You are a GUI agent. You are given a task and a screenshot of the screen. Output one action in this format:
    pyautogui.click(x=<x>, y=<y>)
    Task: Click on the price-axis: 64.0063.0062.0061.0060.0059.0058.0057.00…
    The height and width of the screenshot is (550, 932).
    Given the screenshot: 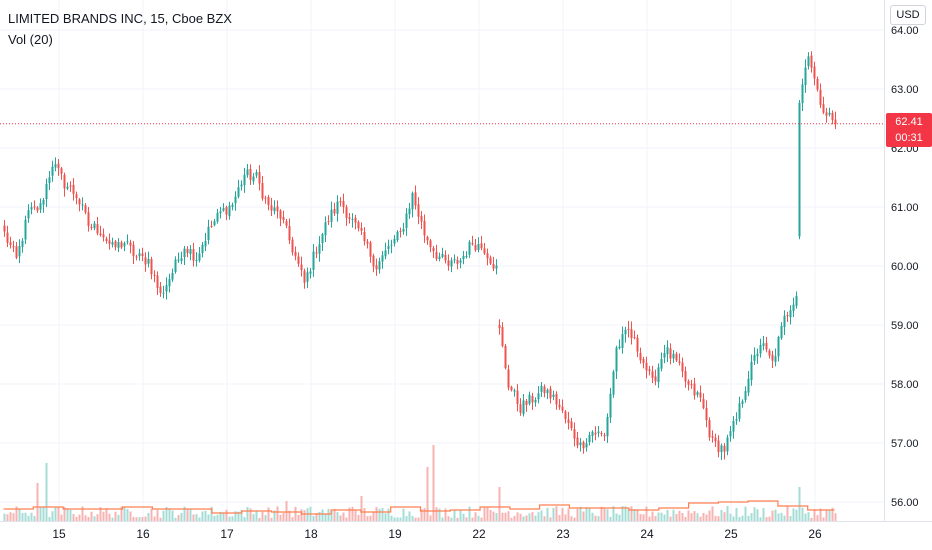 What is the action you would take?
    pyautogui.click(x=901, y=260)
    